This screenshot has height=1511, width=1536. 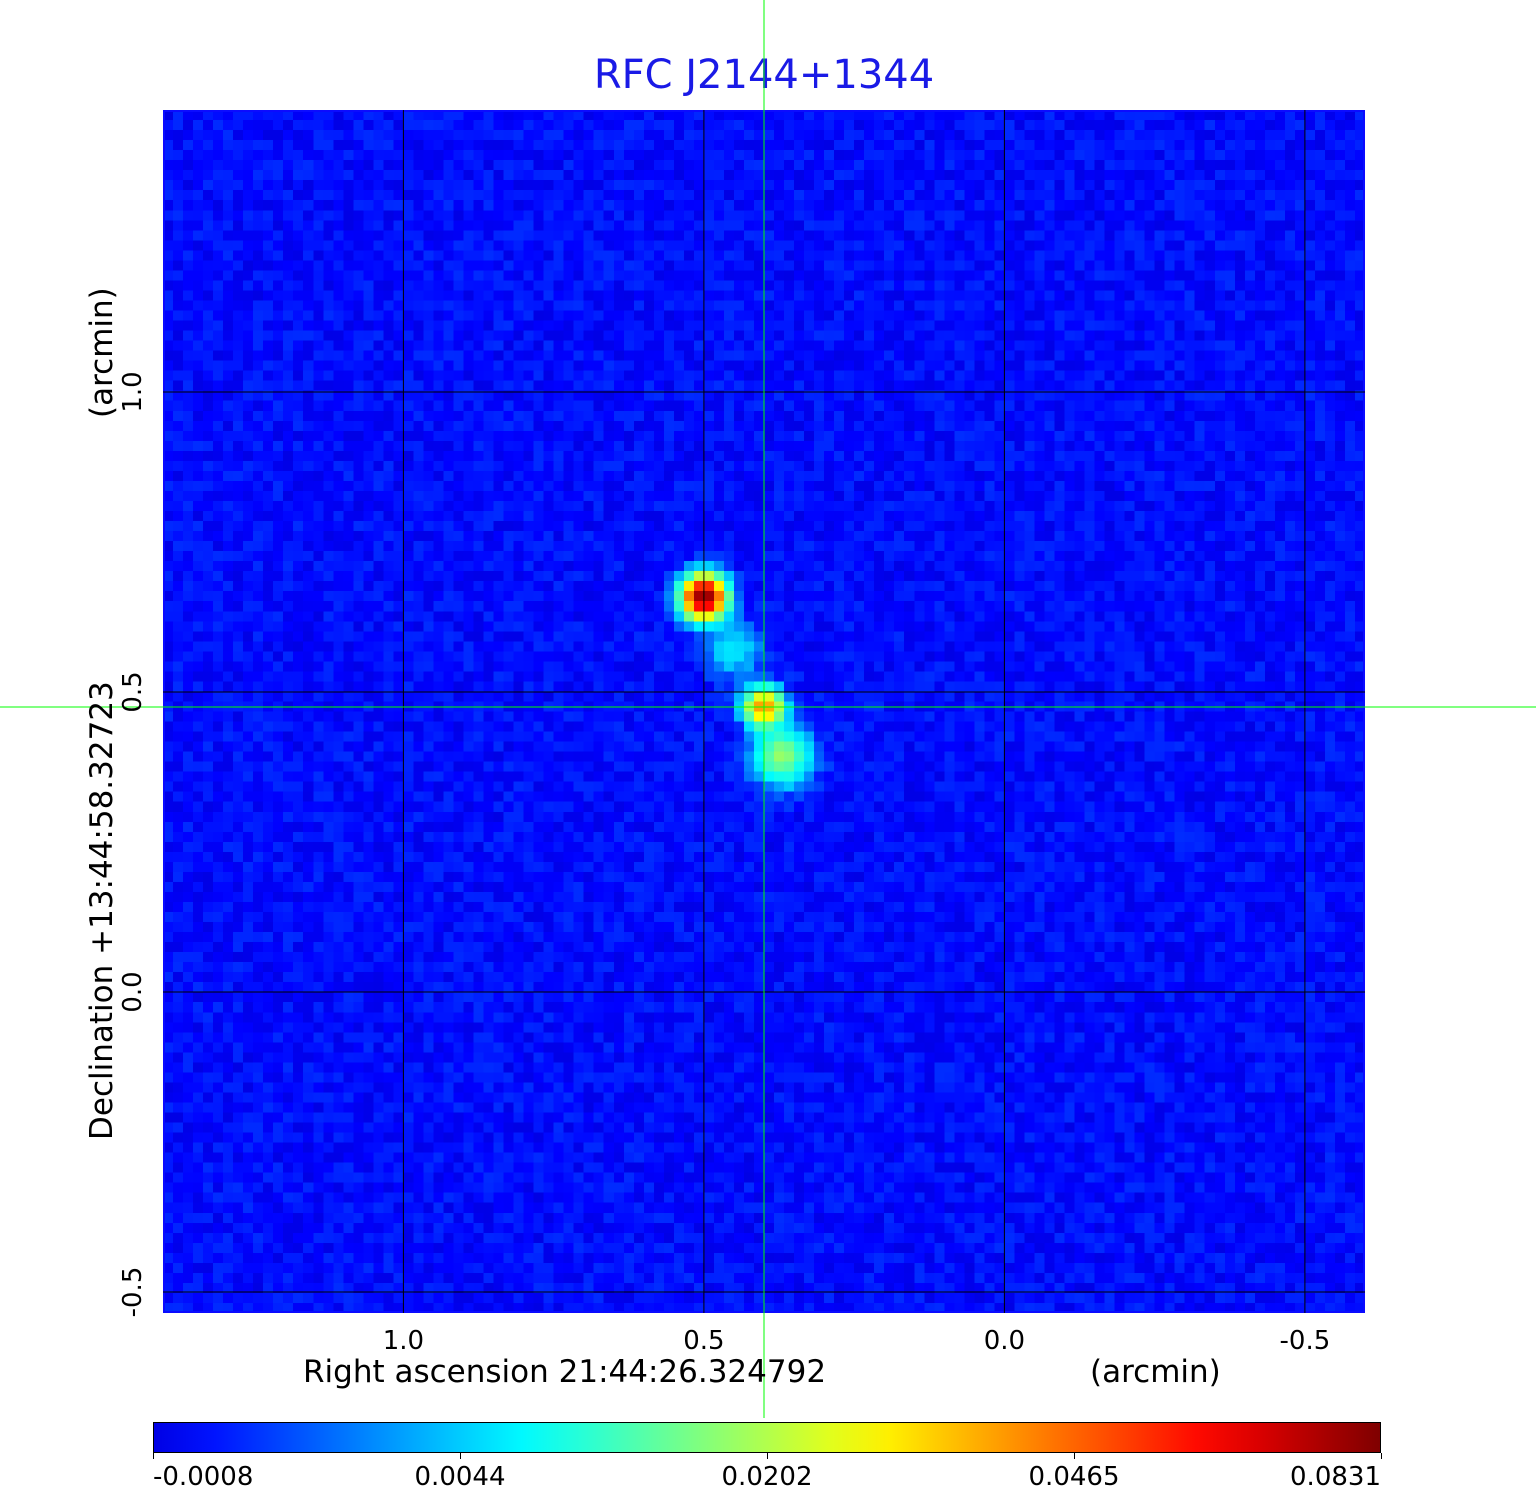 I want to click on y-tick-label: 0.5, so click(x=133, y=692).